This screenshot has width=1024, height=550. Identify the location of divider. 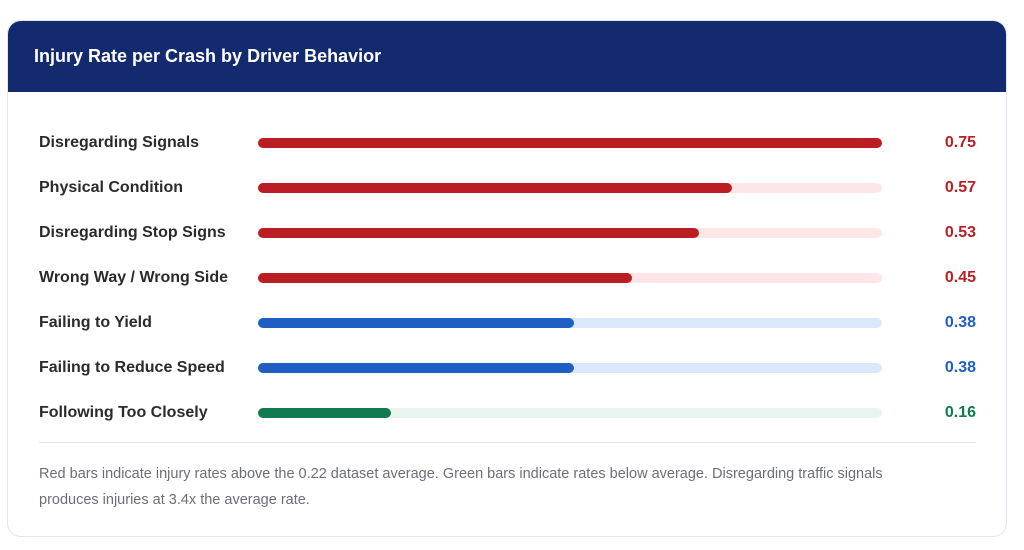
(507, 442).